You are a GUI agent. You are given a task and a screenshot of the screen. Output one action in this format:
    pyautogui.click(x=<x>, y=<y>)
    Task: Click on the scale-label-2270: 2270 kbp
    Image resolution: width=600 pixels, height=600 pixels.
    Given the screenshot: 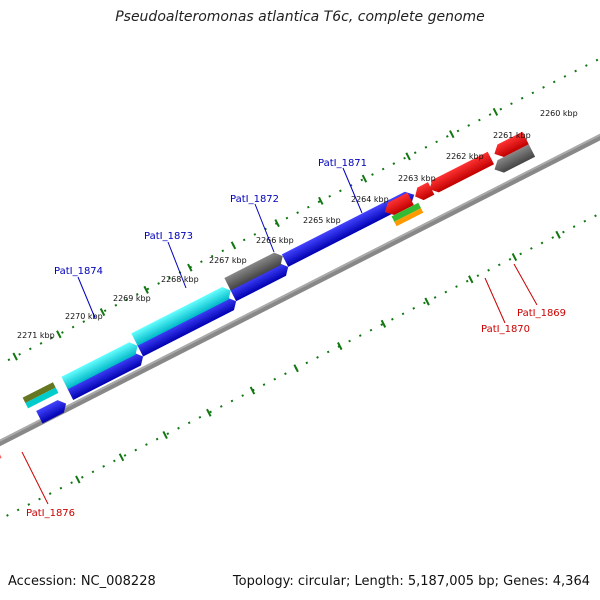 What is the action you would take?
    pyautogui.click(x=84, y=316)
    